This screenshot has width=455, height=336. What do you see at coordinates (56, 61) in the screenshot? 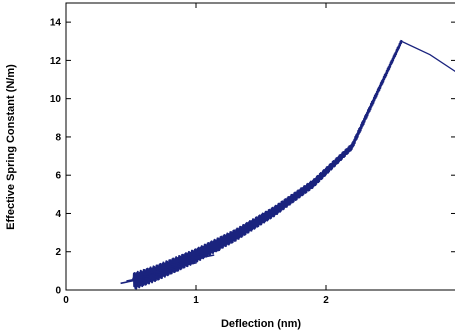
I see `y-tick-label: 12` at bounding box center [56, 61].